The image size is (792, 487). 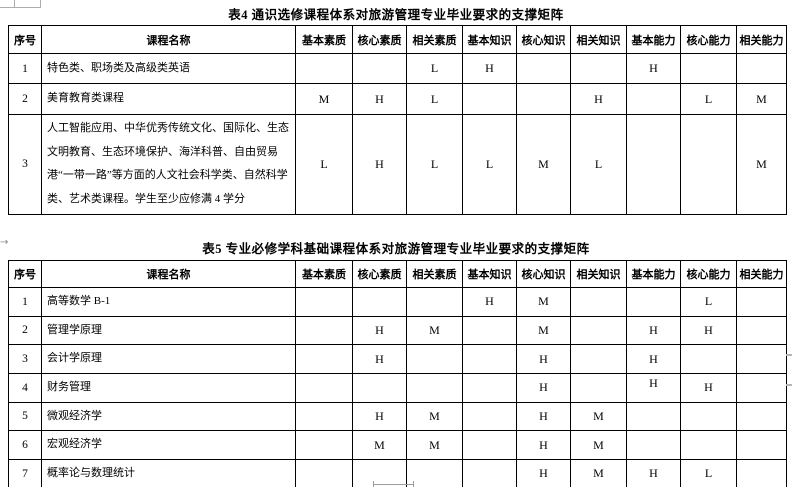 What do you see at coordinates (168, 416) in the screenshot?
I see `course-name: 微观经济学` at bounding box center [168, 416].